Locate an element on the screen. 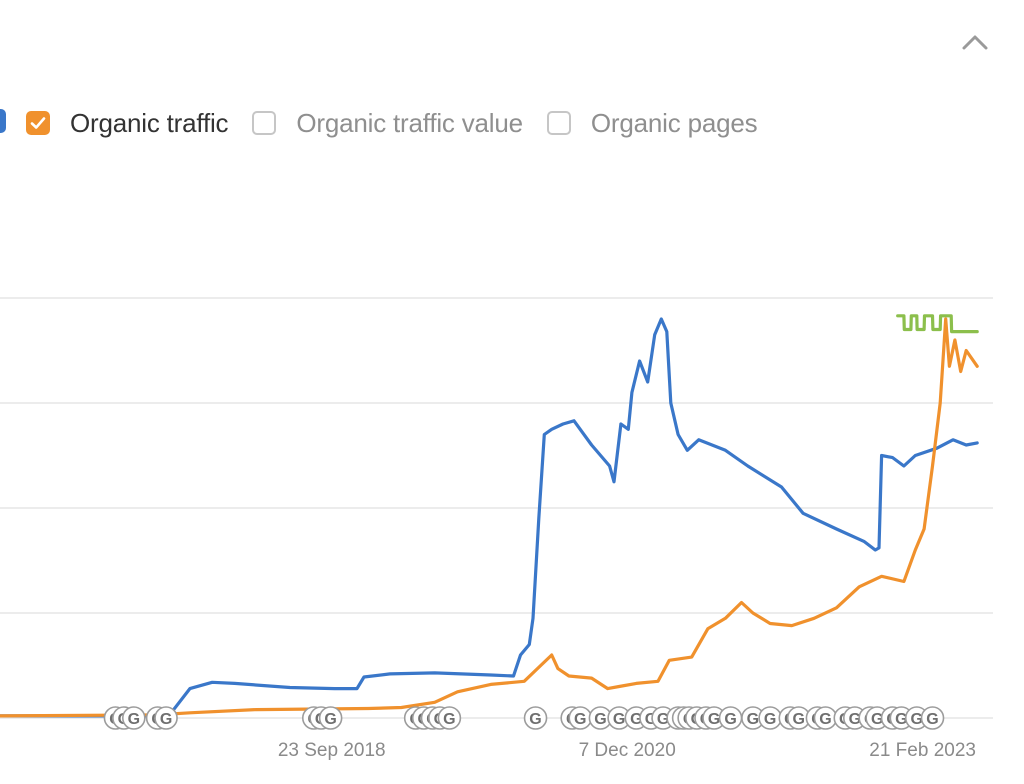 Image resolution: width=1024 pixels, height=784 pixels. organic-pages-checkbox is located at coordinates (558, 123).